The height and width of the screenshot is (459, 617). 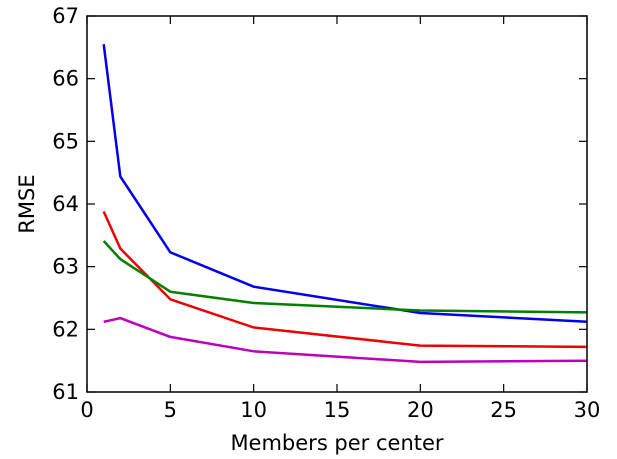 What do you see at coordinates (65, 204) in the screenshot?
I see `y-tick-label: 64` at bounding box center [65, 204].